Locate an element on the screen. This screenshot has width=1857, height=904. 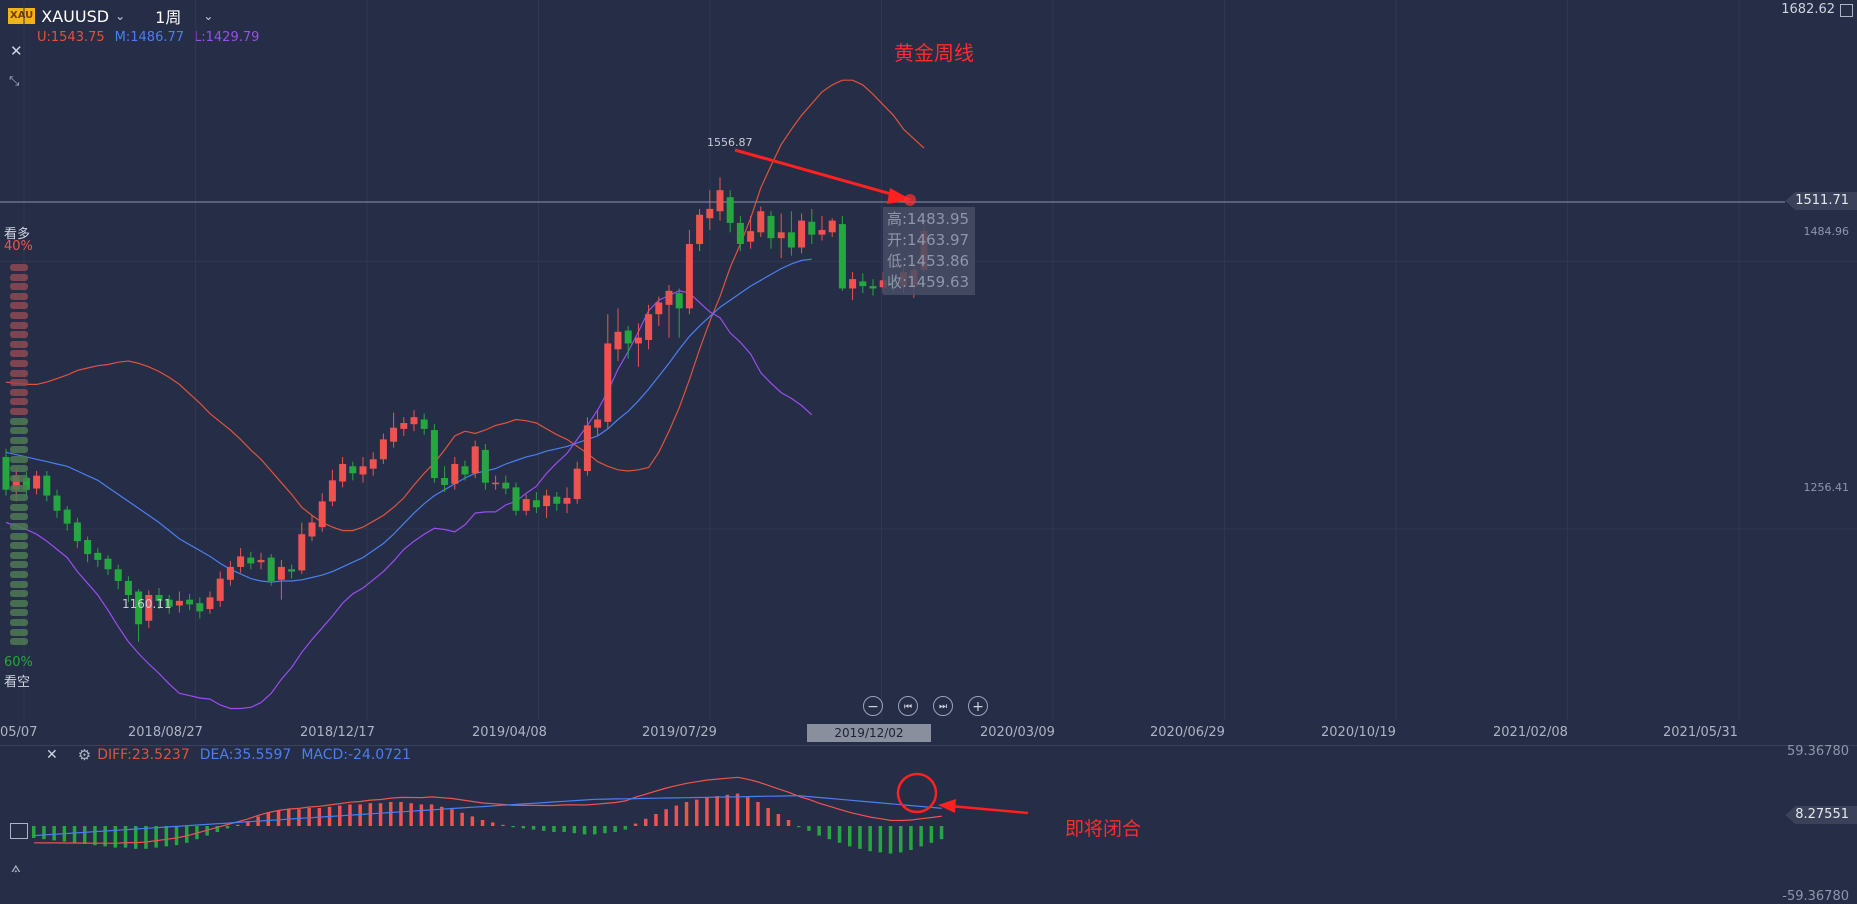
tooltip-close: 收:1459.63 is located at coordinates (928, 282).